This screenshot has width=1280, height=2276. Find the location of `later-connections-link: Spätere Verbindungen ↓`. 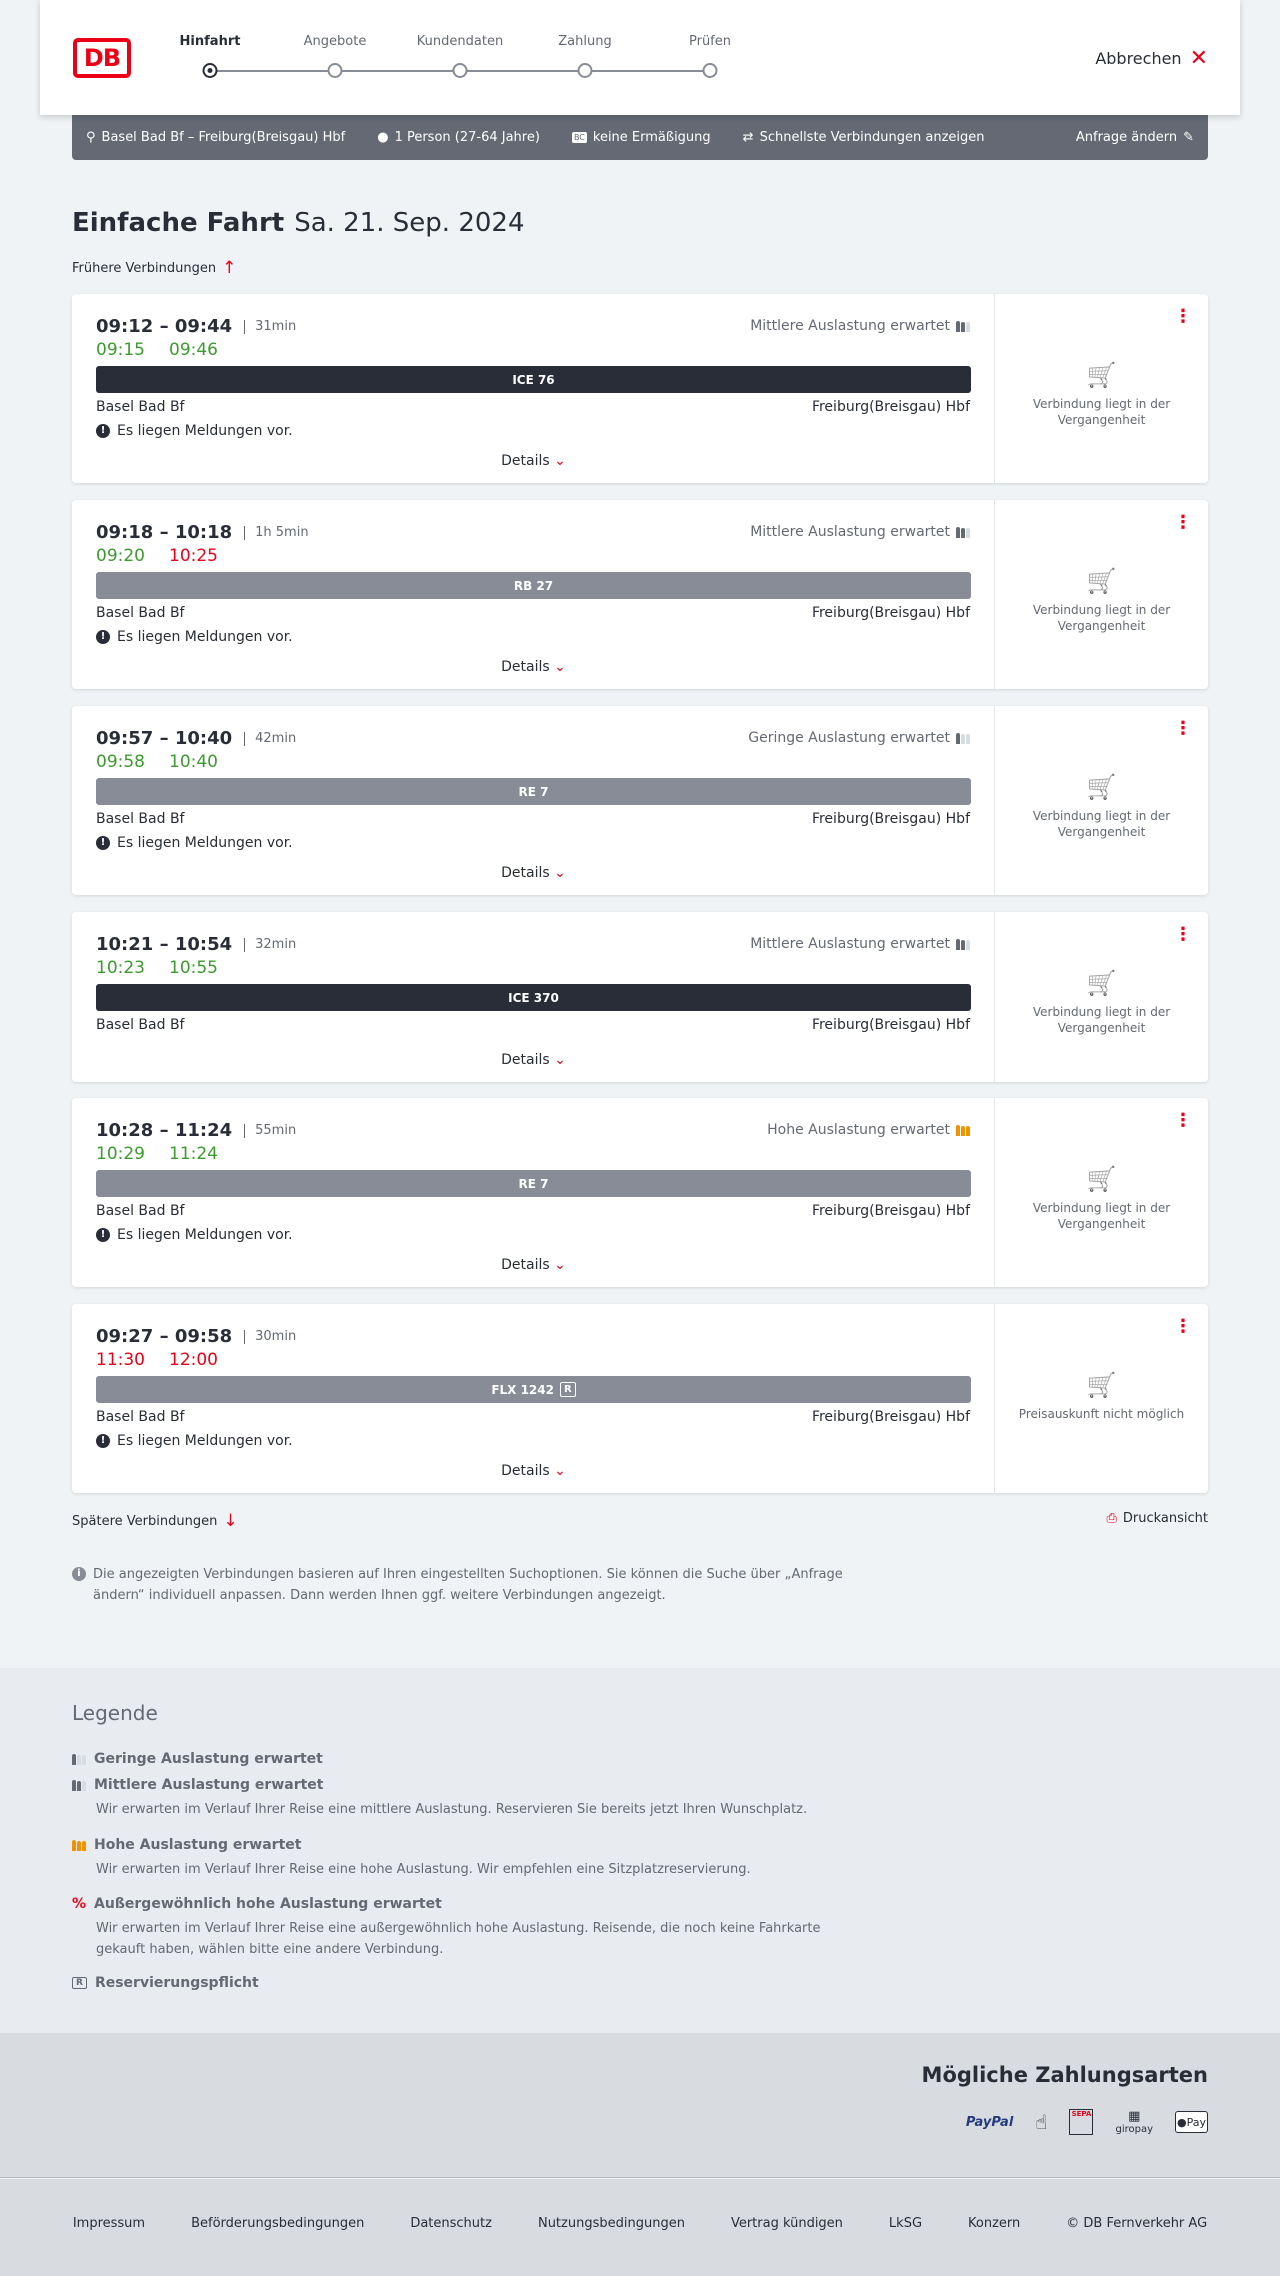

later-connections-link: Spätere Verbindungen ↓ is located at coordinates (155, 1521).